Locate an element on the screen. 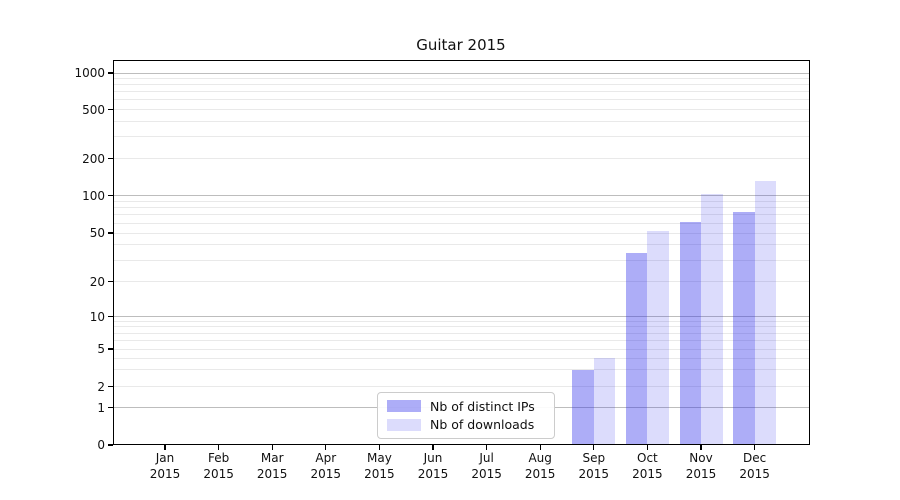  legend-item-downloads: Nb of downloads is located at coordinates (466, 424).